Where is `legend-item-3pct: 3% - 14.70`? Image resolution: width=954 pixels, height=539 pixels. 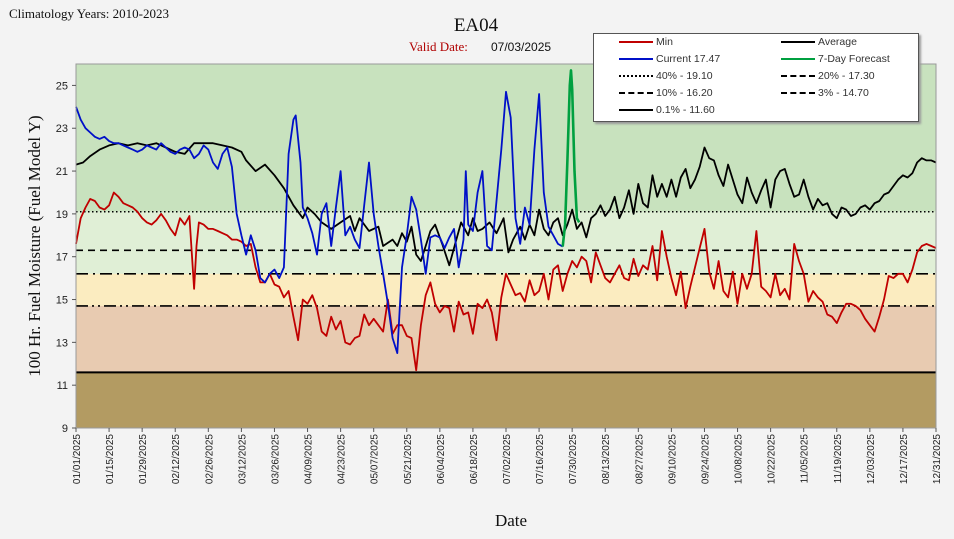 legend-item-3pct: 3% - 14.70 is located at coordinates (825, 93).